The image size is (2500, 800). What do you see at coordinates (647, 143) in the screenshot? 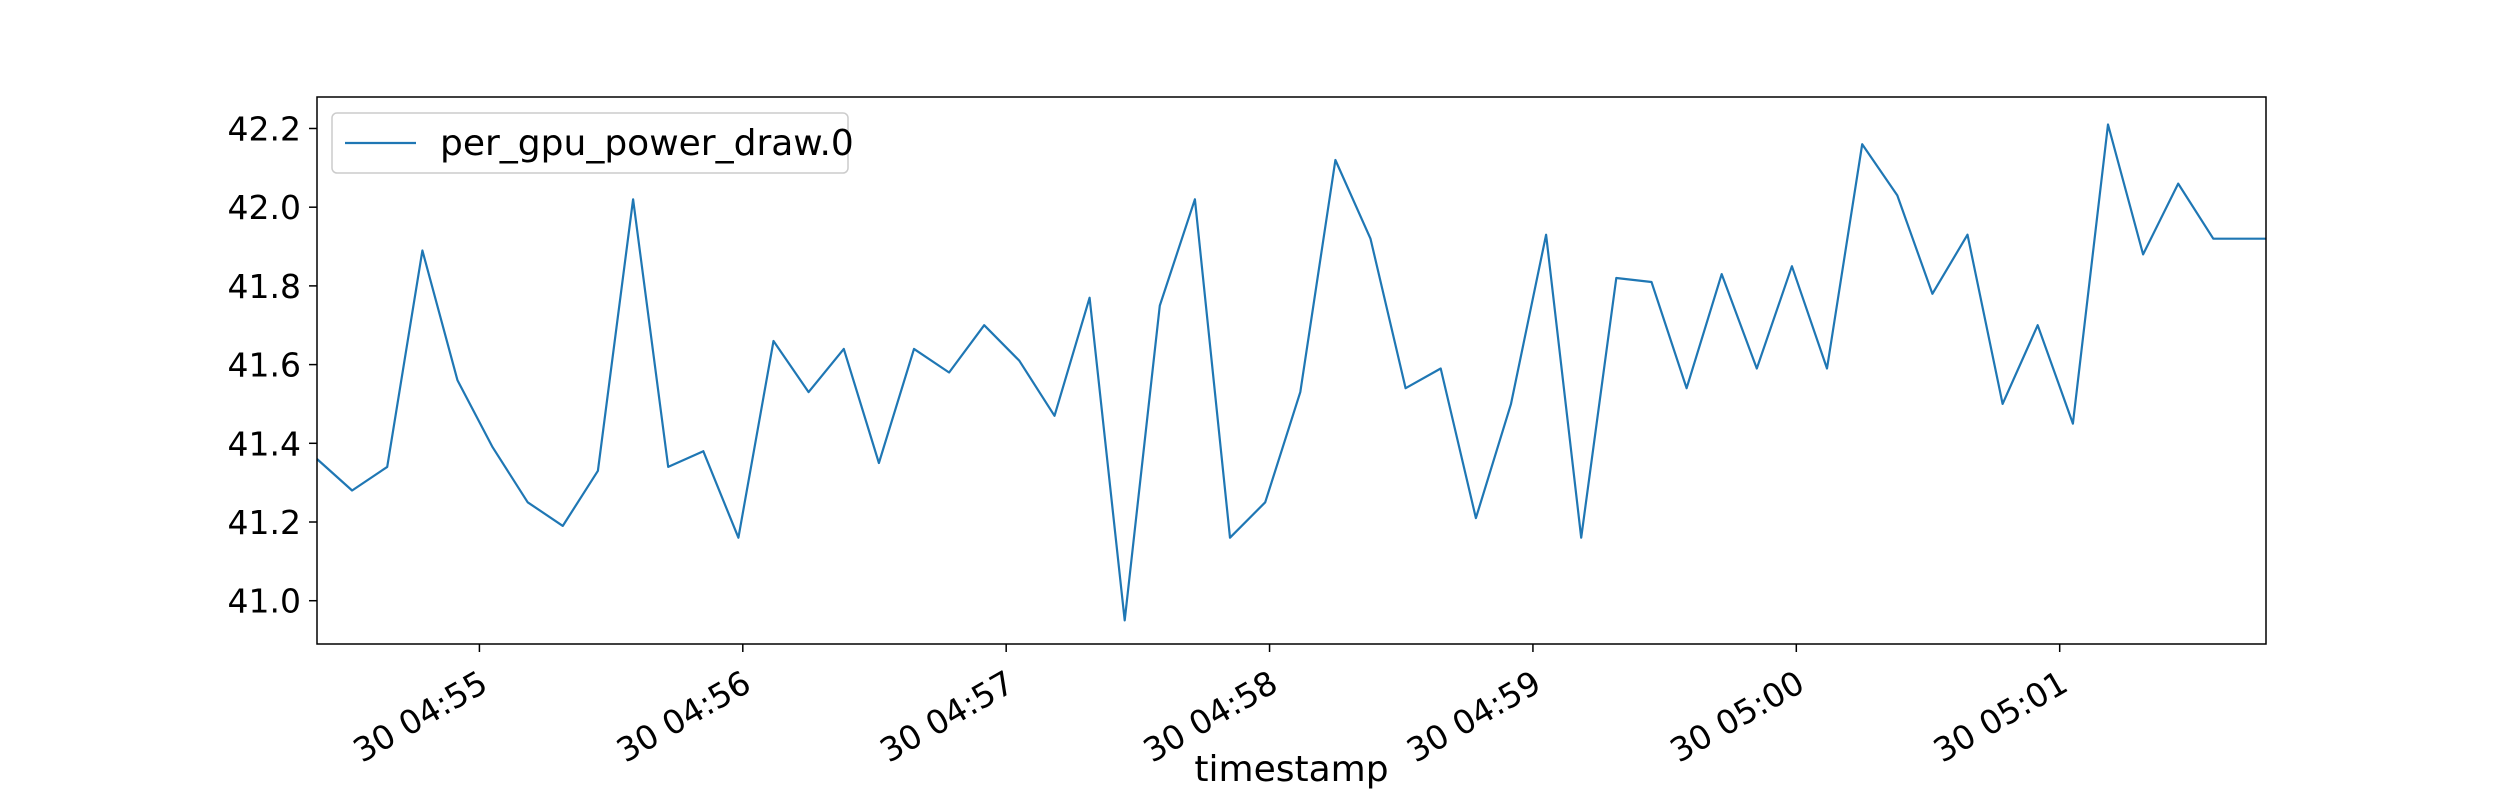
I see `legend-label: per_gpu_power_draw.0` at bounding box center [647, 143].